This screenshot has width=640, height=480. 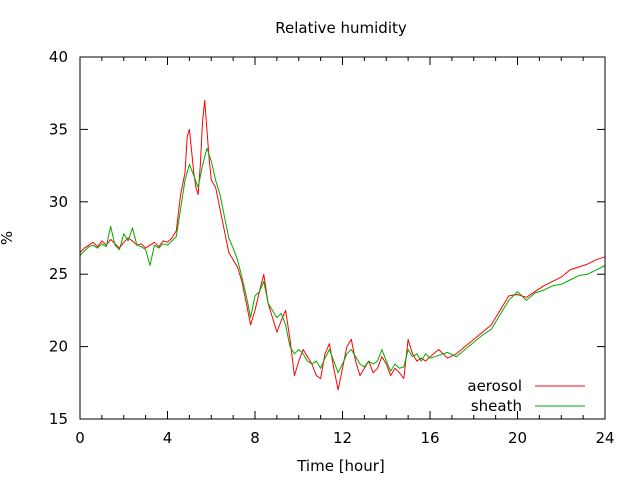 I want to click on x-tick-label: 16, so click(x=429, y=438).